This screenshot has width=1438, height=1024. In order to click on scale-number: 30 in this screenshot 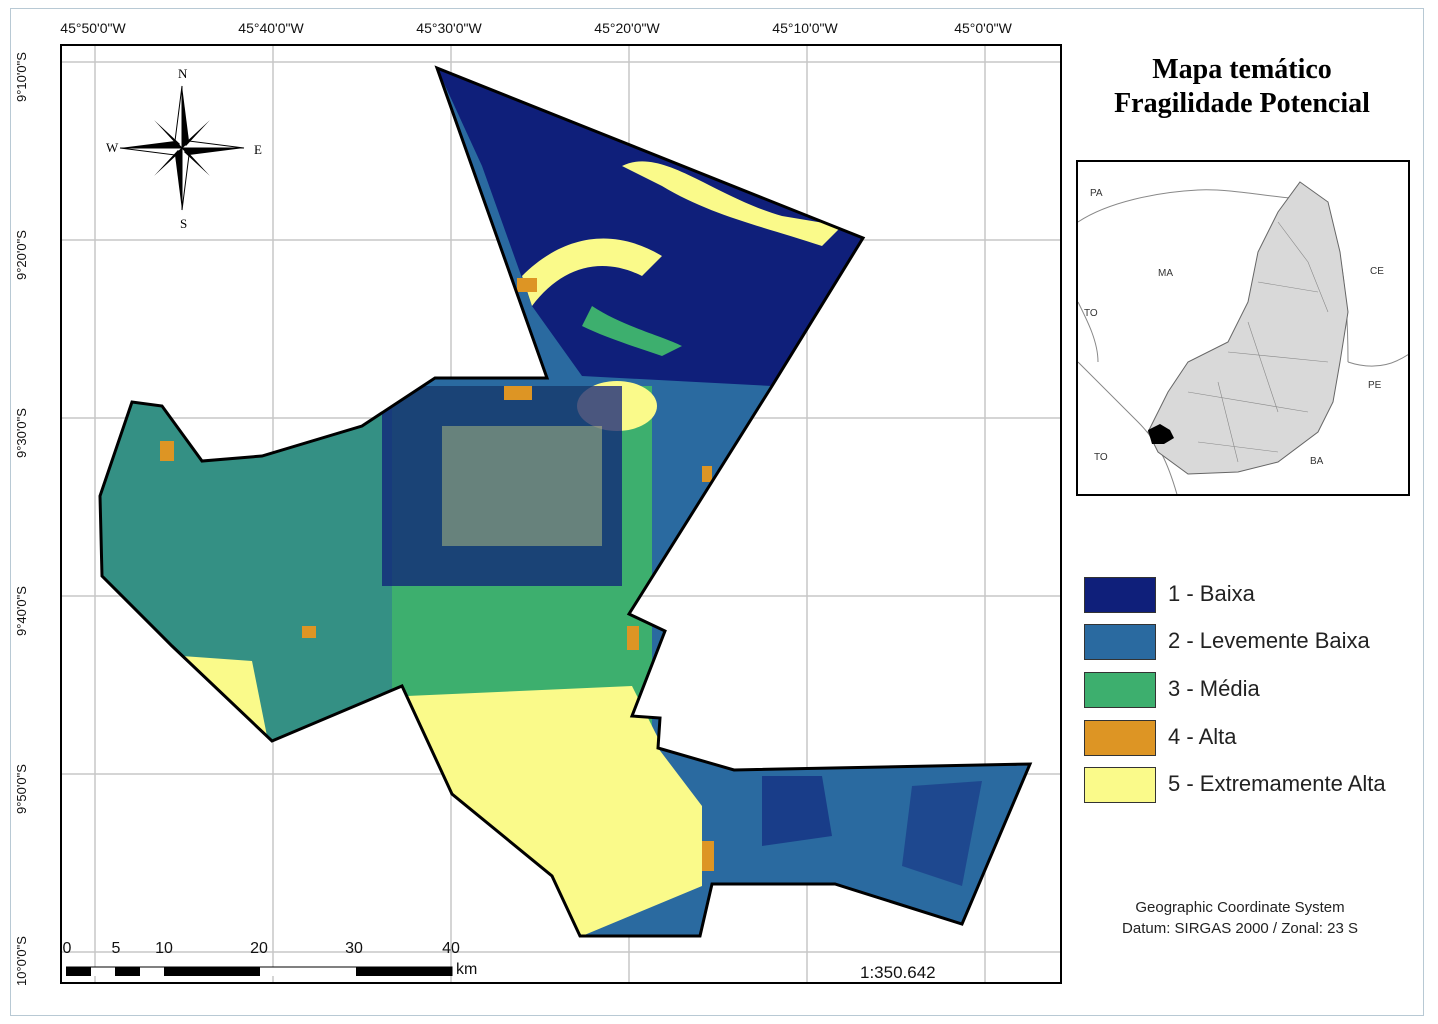, I will do `click(354, 948)`.